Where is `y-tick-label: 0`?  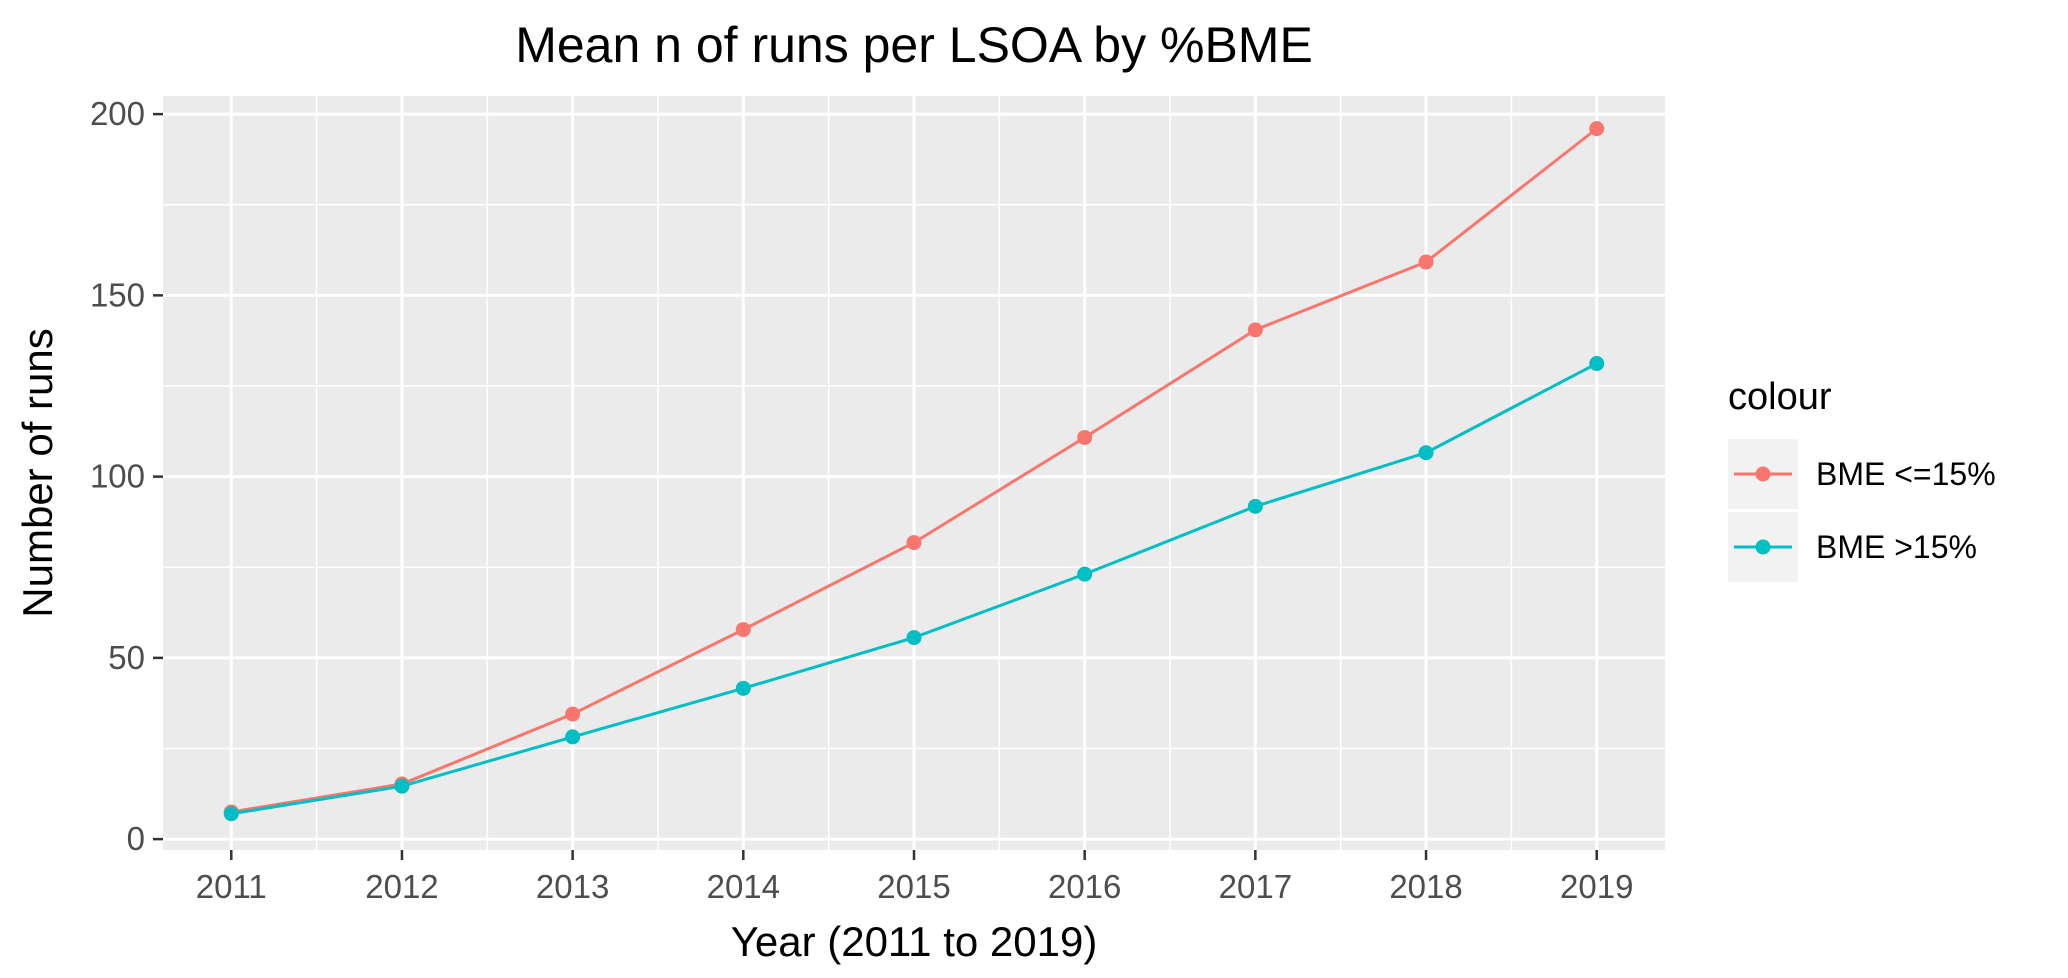
y-tick-label: 0 is located at coordinates (136, 838).